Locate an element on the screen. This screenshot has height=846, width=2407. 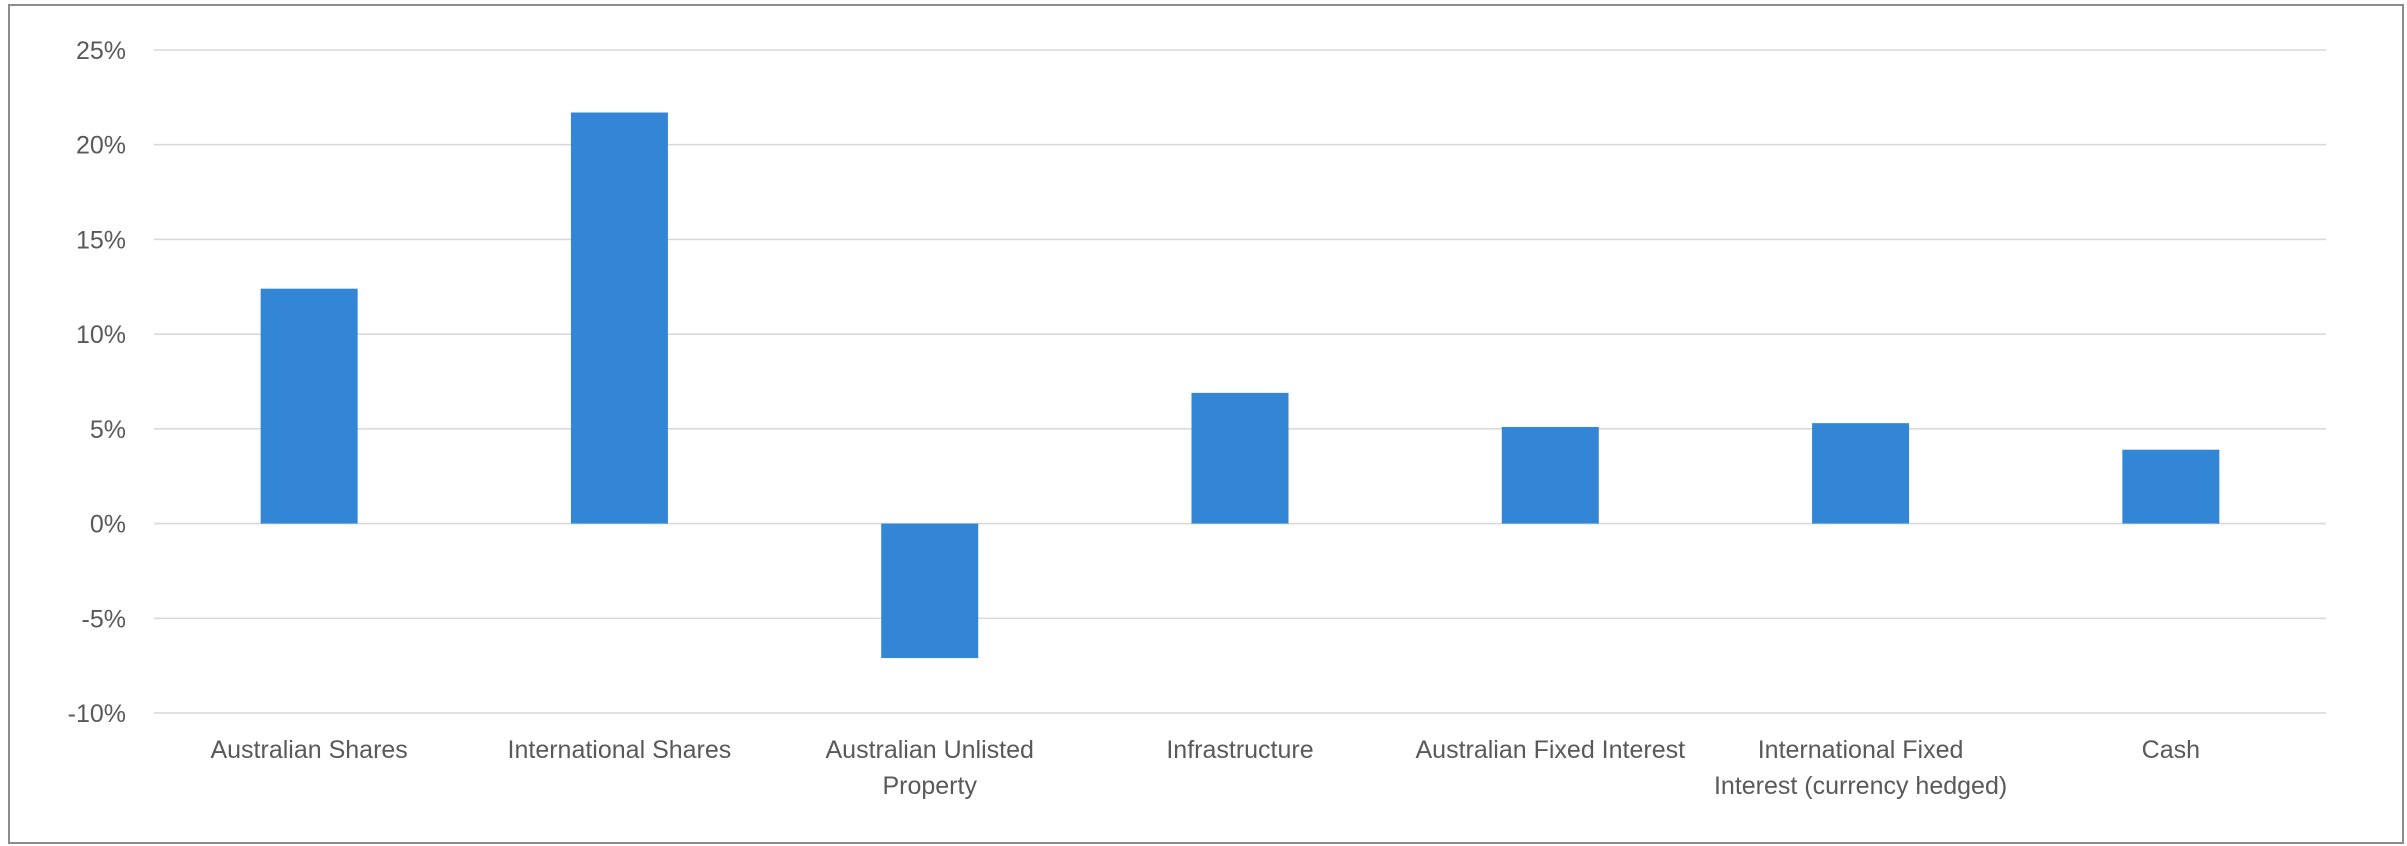
x-tick-label: Infrastructure is located at coordinates (1239, 750).